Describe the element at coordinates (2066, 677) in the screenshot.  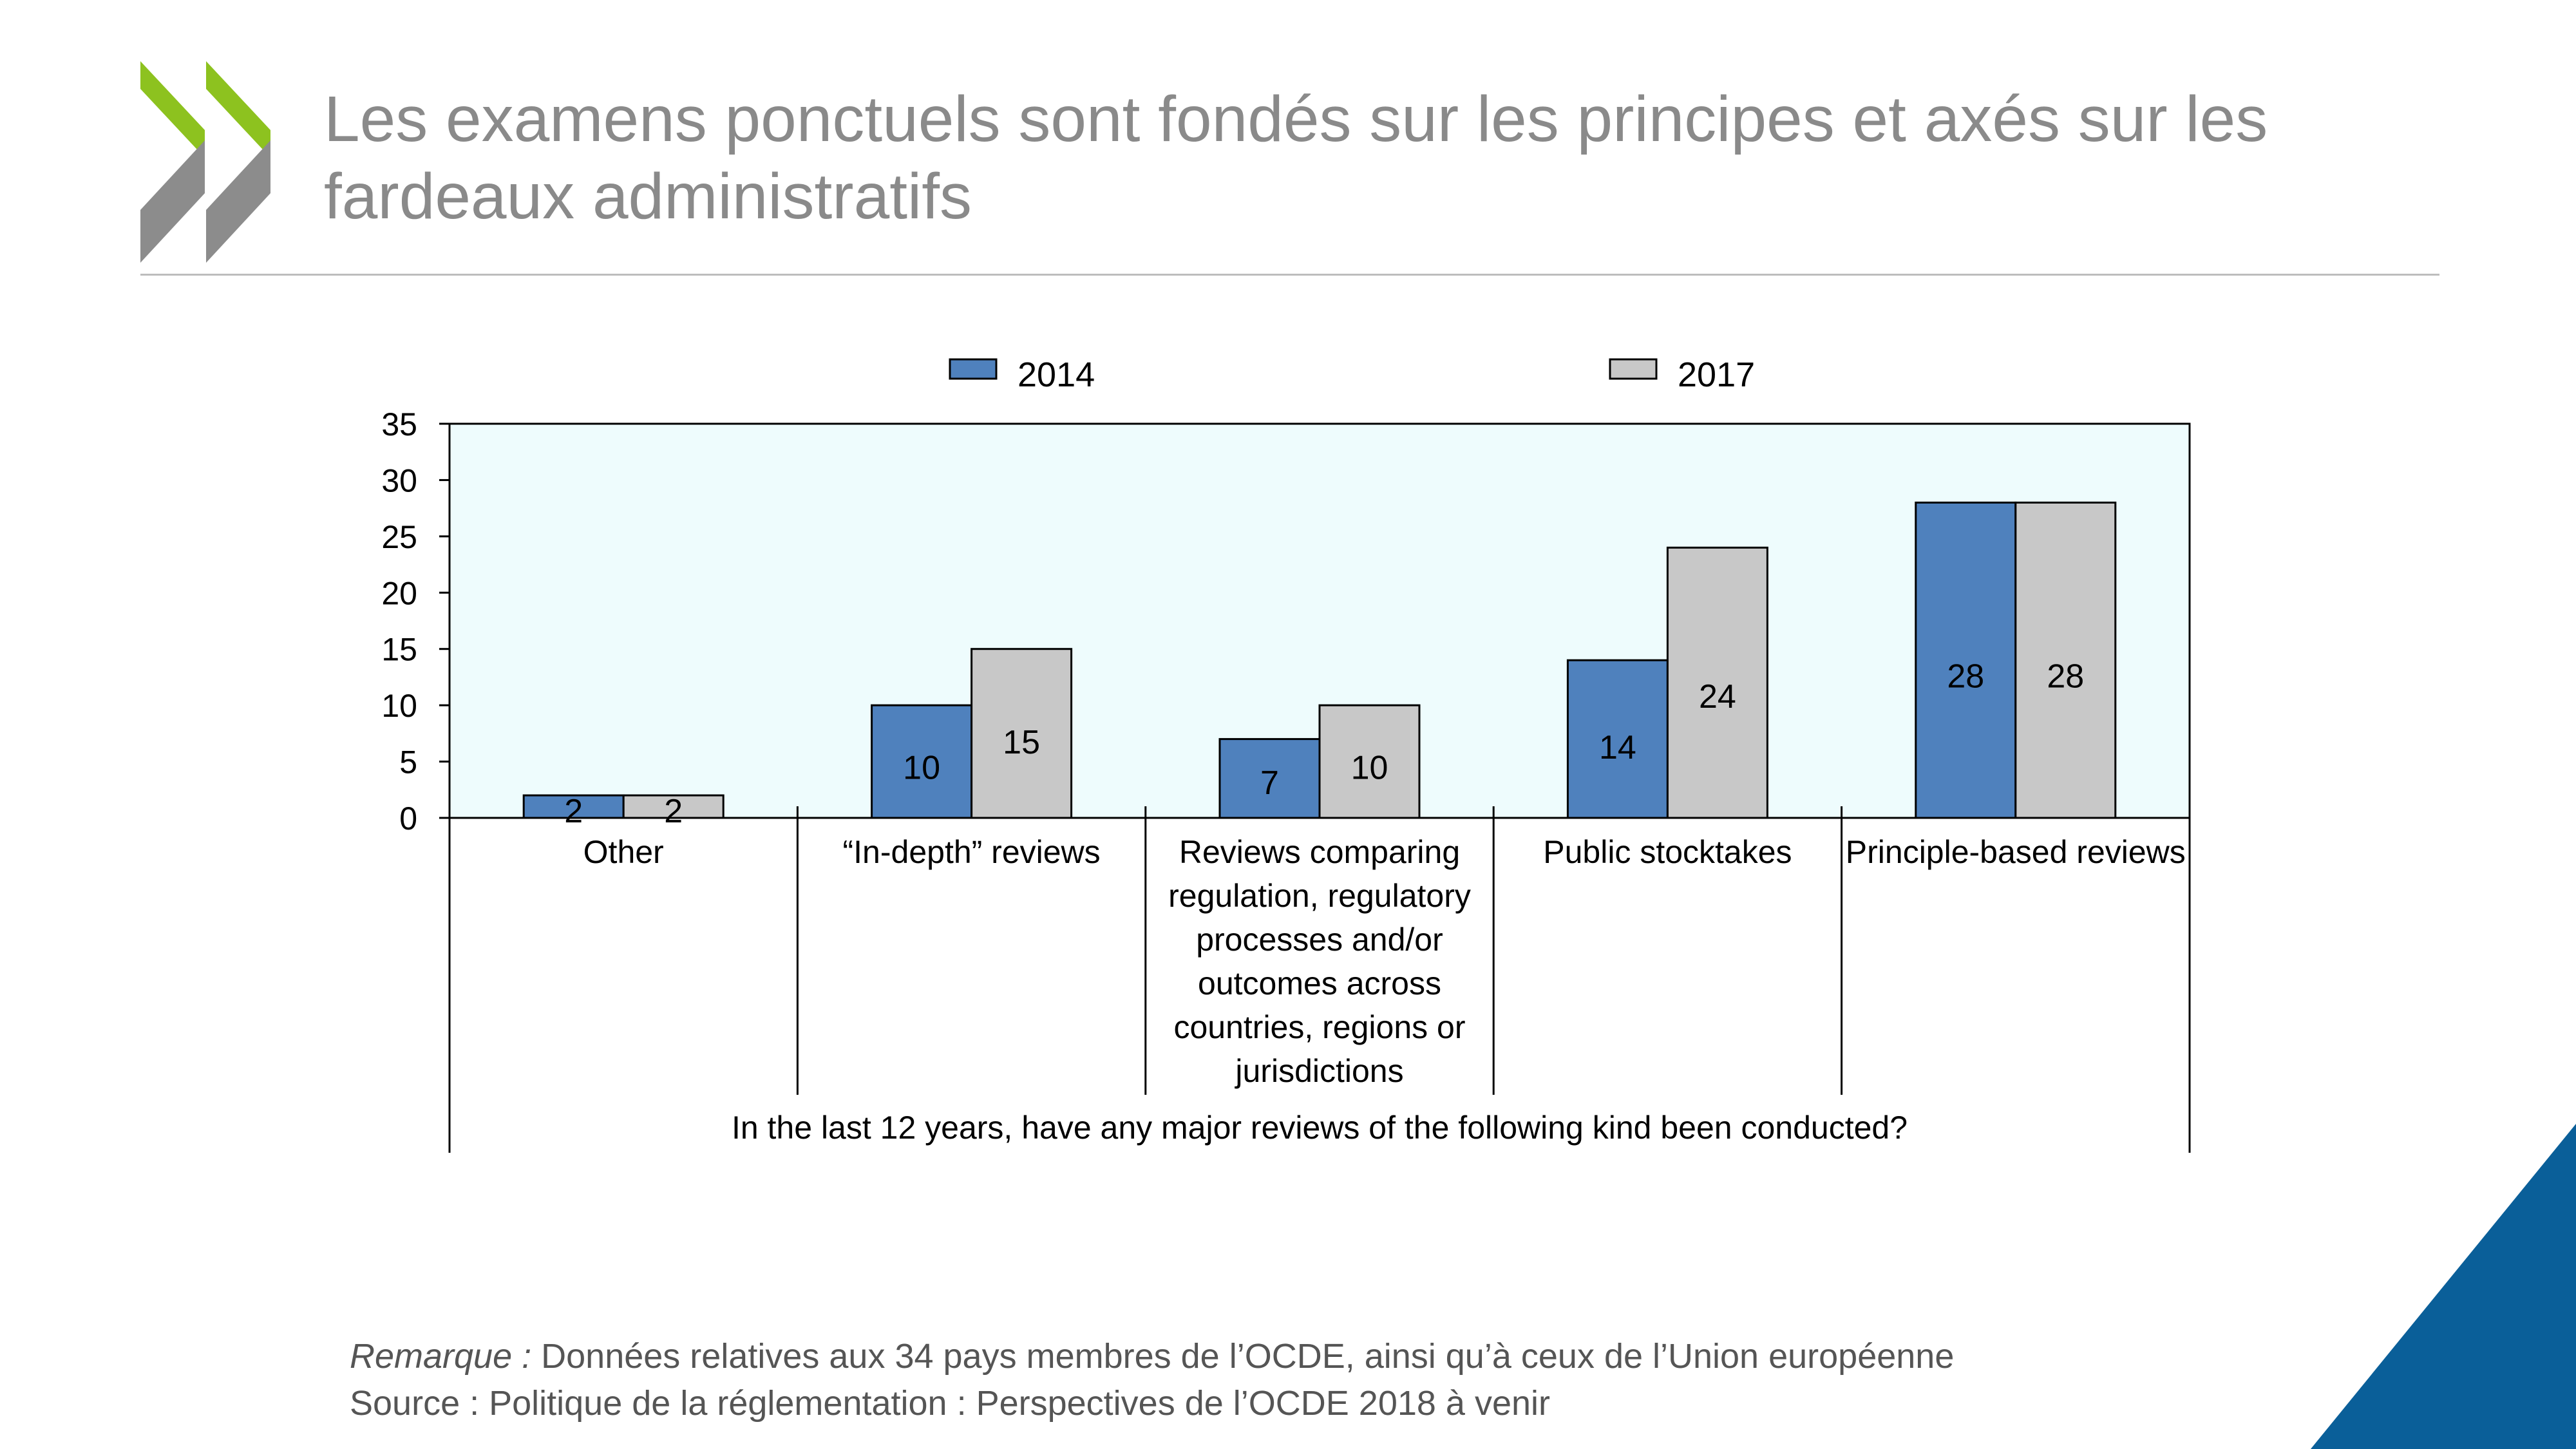
I see `data-label-2017-4: 28` at that location.